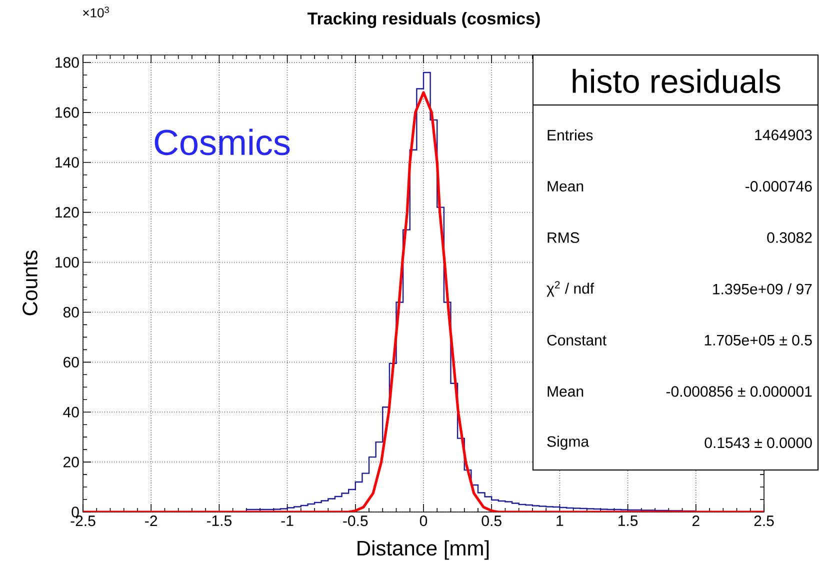 Image resolution: width=819 pixels, height=566 pixels. What do you see at coordinates (219, 521) in the screenshot?
I see `x-tick-label: -1.5` at bounding box center [219, 521].